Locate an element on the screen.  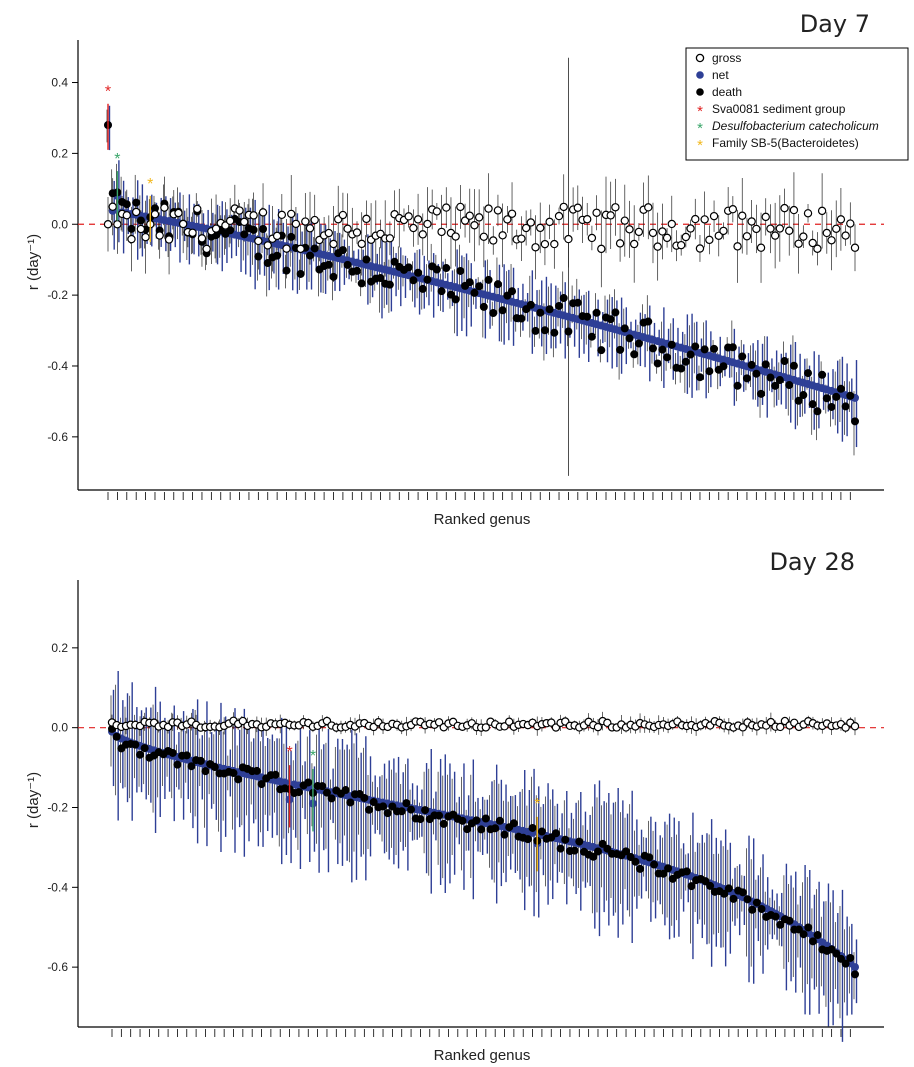
legend-marker-net is located at coordinates (700, 75).